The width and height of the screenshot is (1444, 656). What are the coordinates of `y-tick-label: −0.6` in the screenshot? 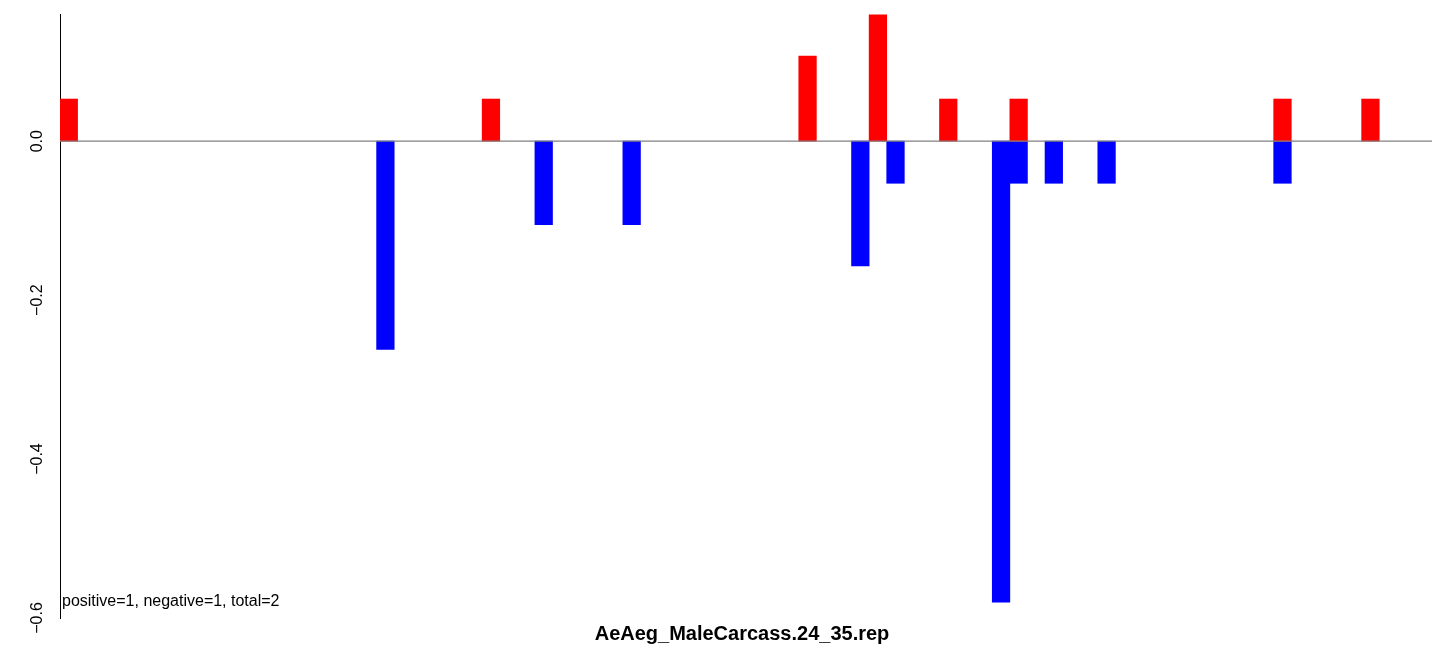 It's located at (37, 618).